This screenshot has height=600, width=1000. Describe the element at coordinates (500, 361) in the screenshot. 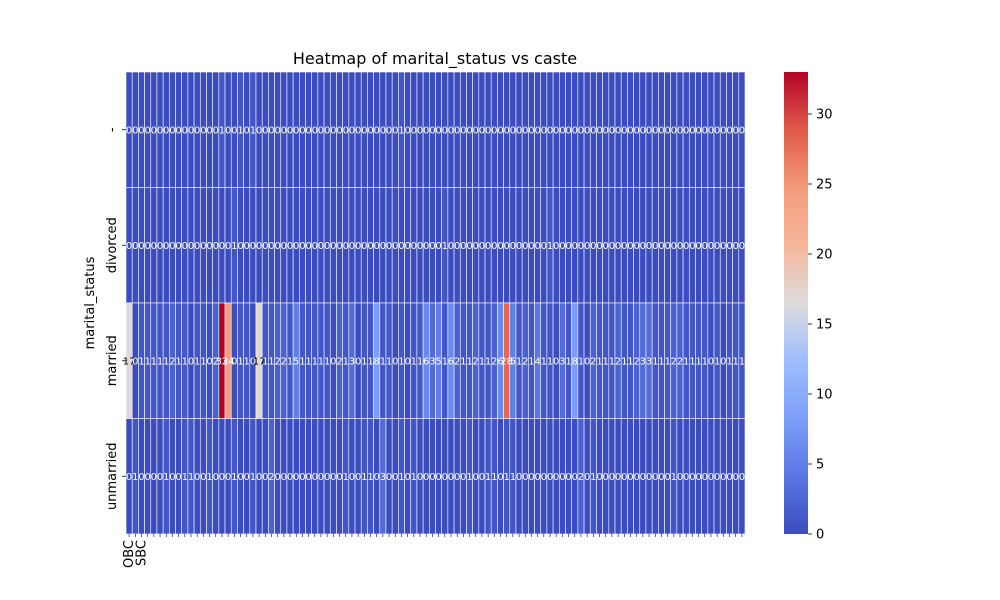

I see `cell-value-label: 6` at that location.